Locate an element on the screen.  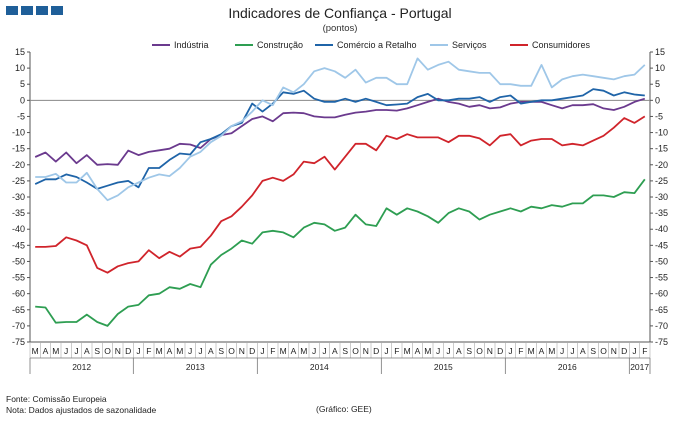
y-tick-label-right: -70 is located at coordinates (661, 326).